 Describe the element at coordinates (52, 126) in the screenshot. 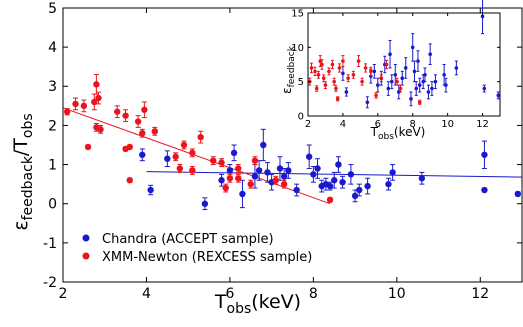

I see `main-y-tick-label: 2` at that location.